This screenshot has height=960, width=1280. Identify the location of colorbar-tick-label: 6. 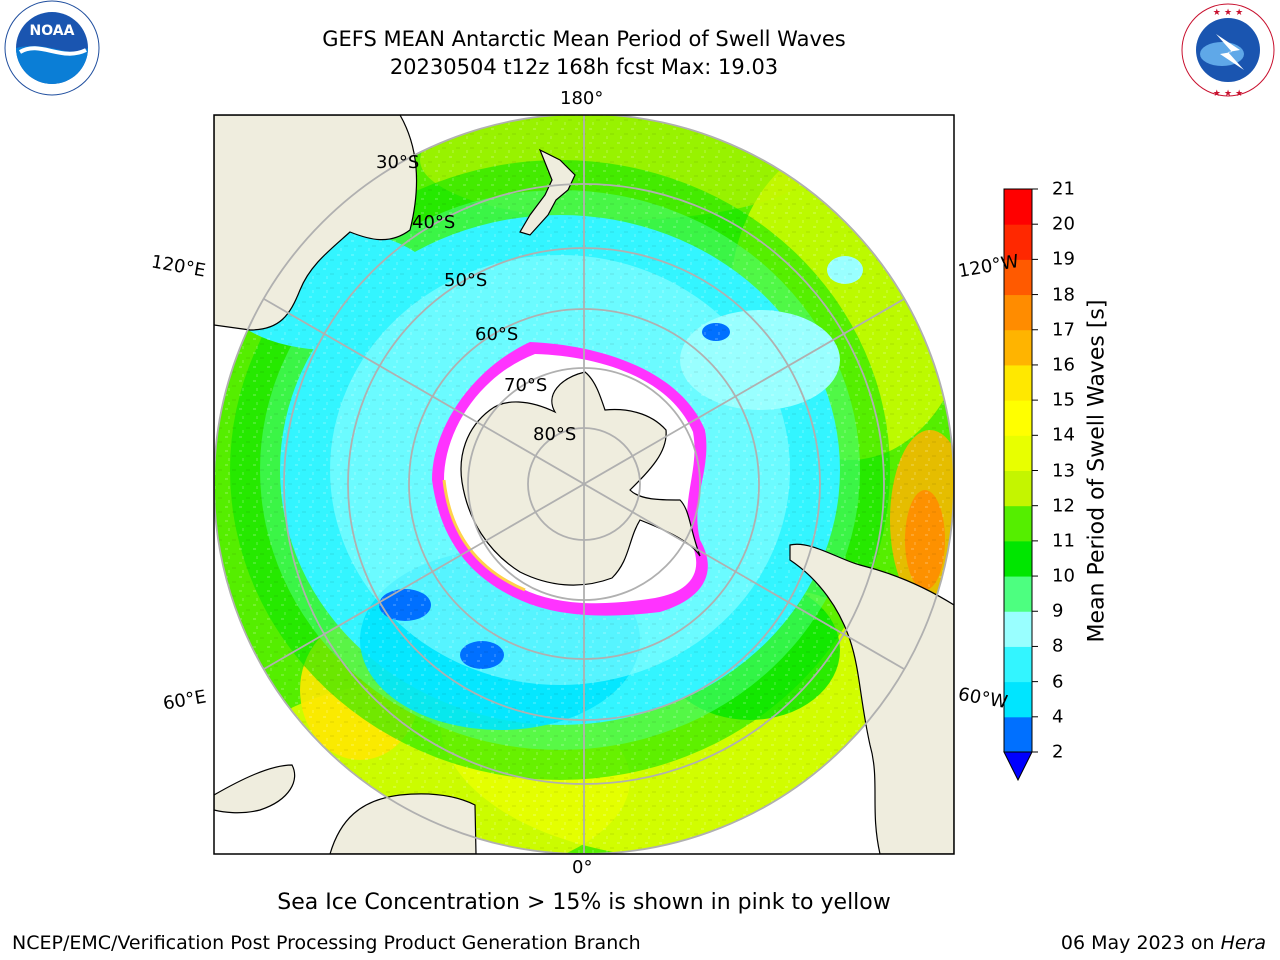
(1058, 682).